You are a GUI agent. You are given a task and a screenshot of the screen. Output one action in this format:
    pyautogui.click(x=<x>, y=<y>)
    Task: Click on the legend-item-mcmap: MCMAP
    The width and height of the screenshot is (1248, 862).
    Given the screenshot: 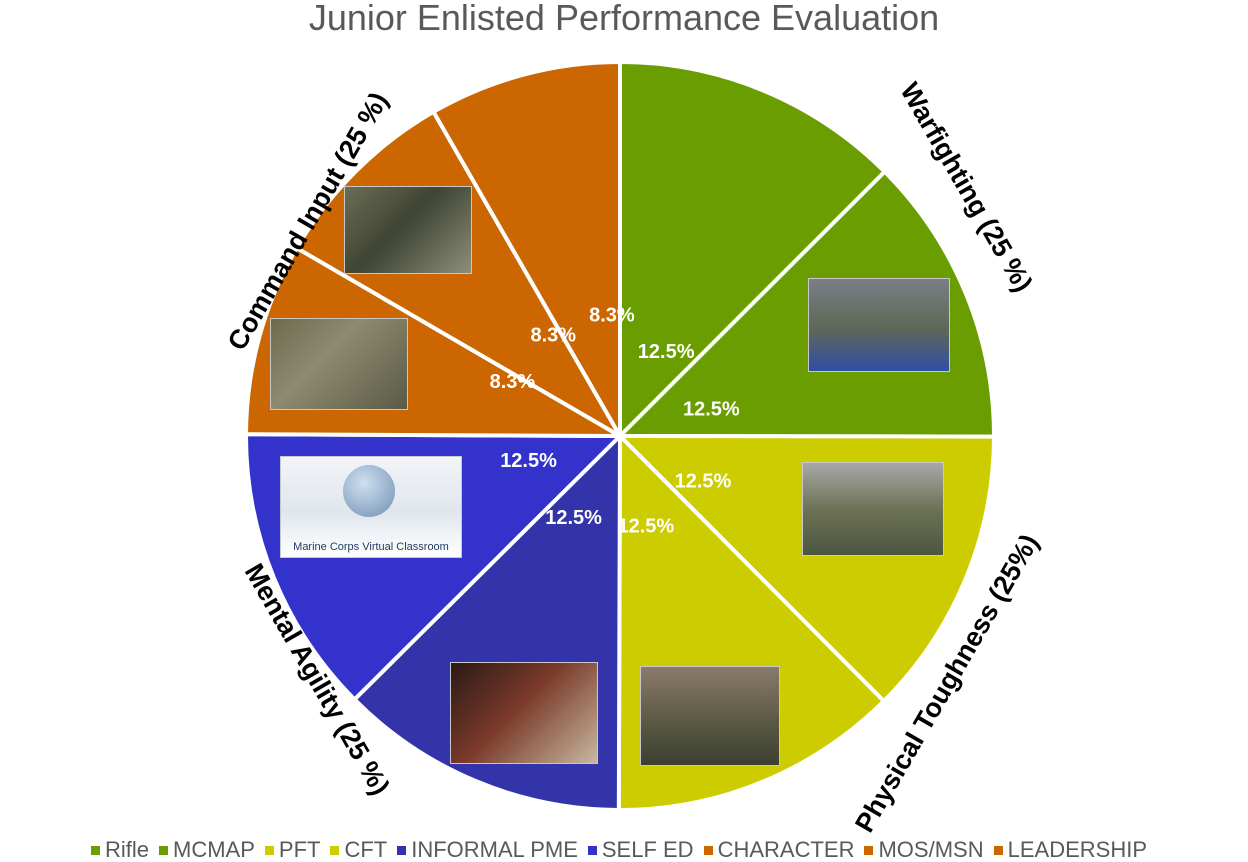 What is the action you would take?
    pyautogui.click(x=207, y=850)
    